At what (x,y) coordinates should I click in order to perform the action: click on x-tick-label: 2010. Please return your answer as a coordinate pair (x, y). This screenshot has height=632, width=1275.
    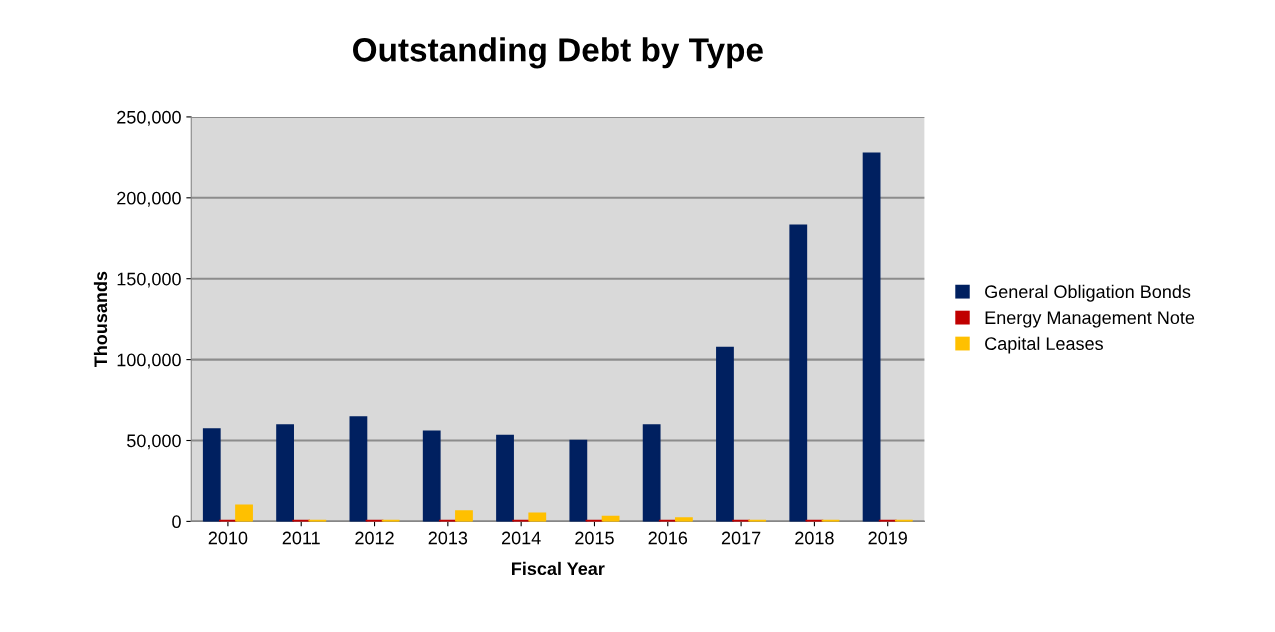
    Looking at the image, I should click on (228, 538).